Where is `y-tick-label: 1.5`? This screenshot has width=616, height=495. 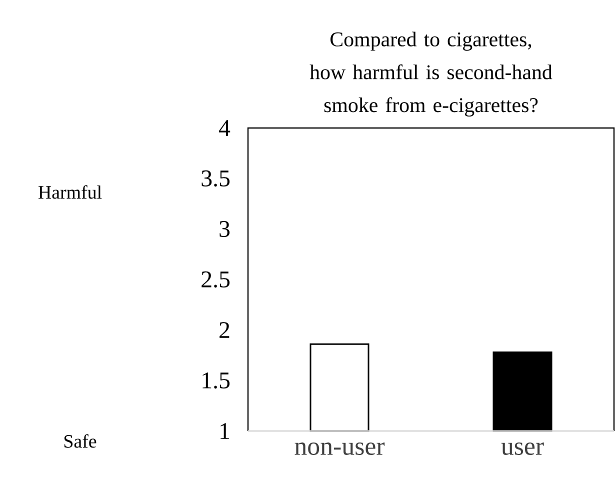
y-tick-label: 1.5 is located at coordinates (216, 380).